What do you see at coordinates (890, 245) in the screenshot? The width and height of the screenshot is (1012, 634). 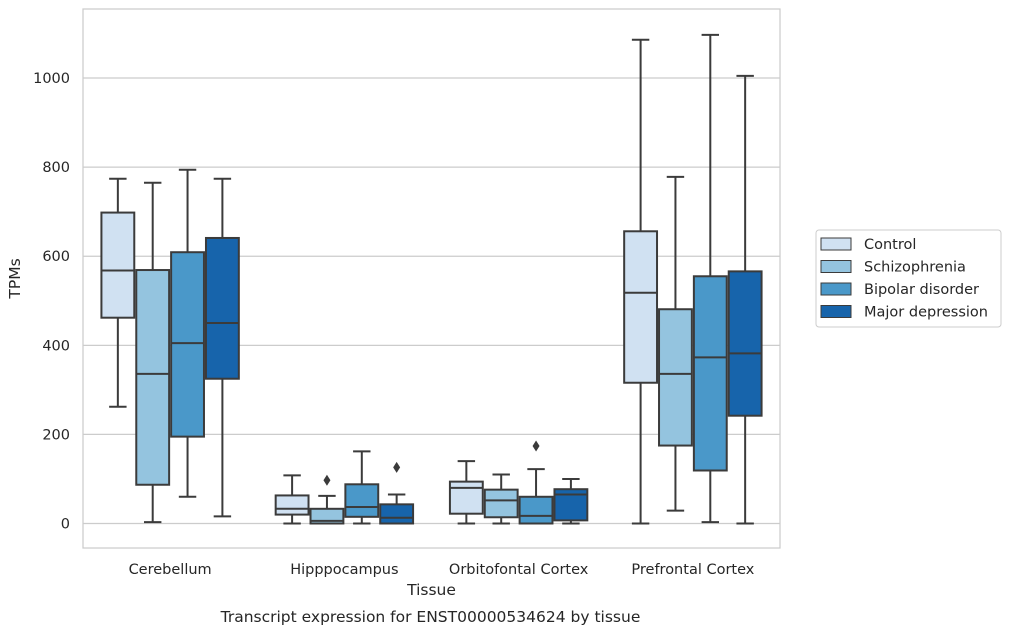 I see `legend-label: Control` at bounding box center [890, 245].